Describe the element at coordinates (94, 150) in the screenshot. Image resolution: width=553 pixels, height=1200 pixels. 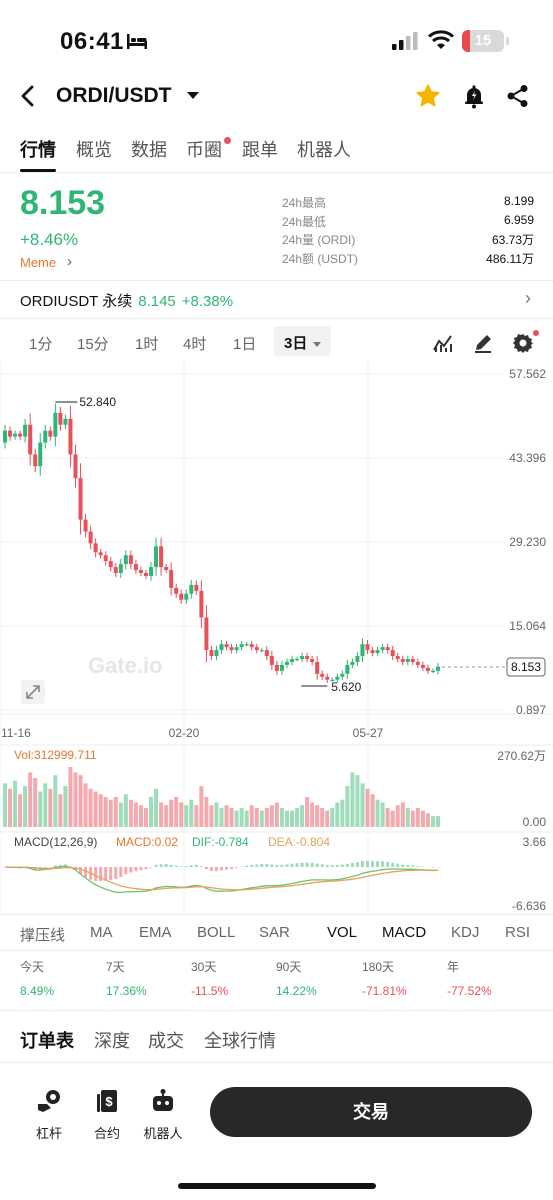
I see `tab-overview: 概览` at that location.